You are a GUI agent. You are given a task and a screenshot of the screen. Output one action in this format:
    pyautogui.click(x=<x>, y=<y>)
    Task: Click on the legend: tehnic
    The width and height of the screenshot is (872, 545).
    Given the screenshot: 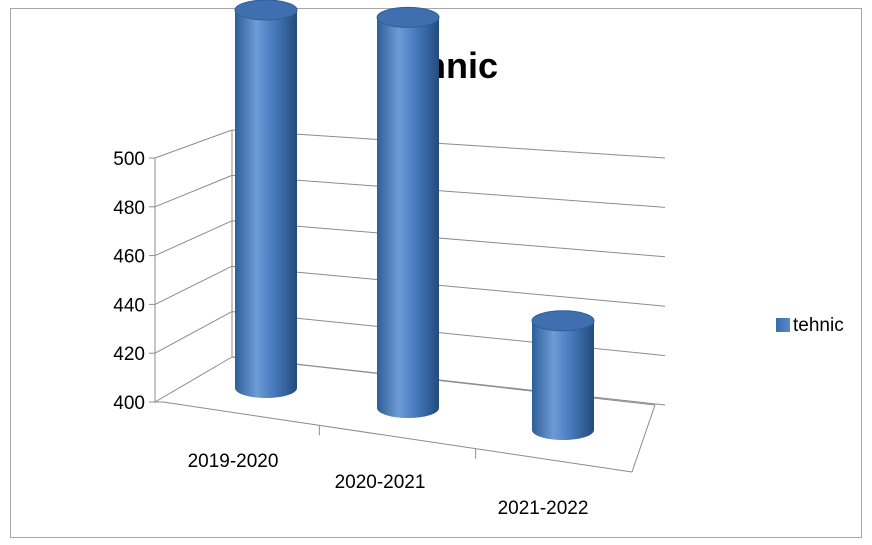 What is the action you would take?
    pyautogui.click(x=810, y=325)
    